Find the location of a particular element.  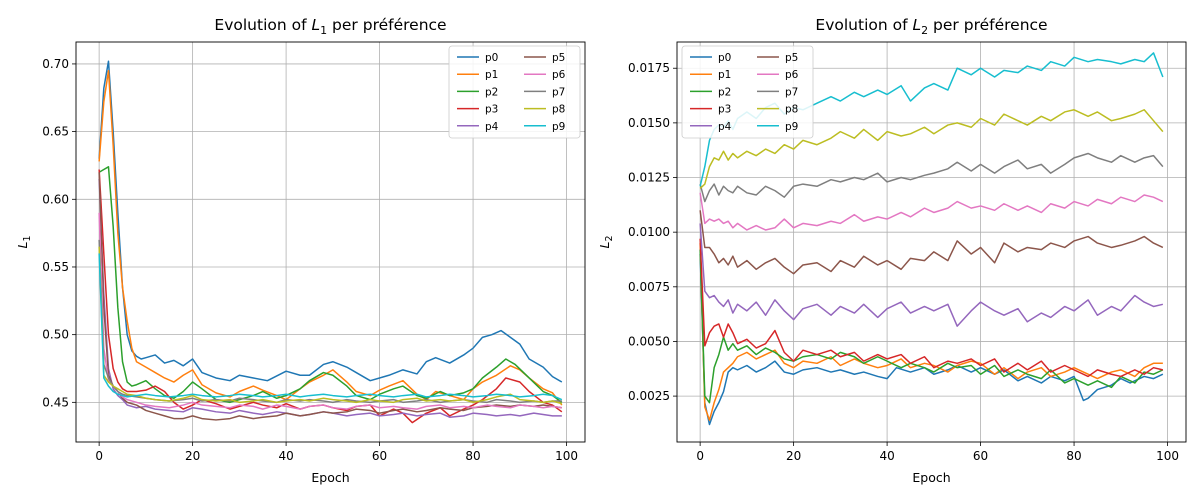

y-tick-label: 0.45 is located at coordinates (55, 402).